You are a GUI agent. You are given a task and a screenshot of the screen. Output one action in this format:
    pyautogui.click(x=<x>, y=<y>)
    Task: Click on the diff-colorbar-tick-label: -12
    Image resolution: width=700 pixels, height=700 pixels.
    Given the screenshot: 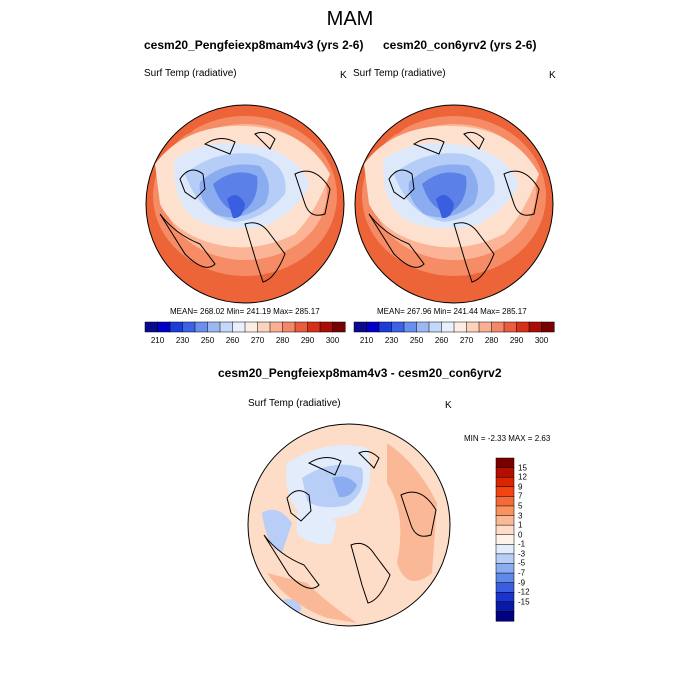 What is the action you would take?
    pyautogui.click(x=524, y=592)
    